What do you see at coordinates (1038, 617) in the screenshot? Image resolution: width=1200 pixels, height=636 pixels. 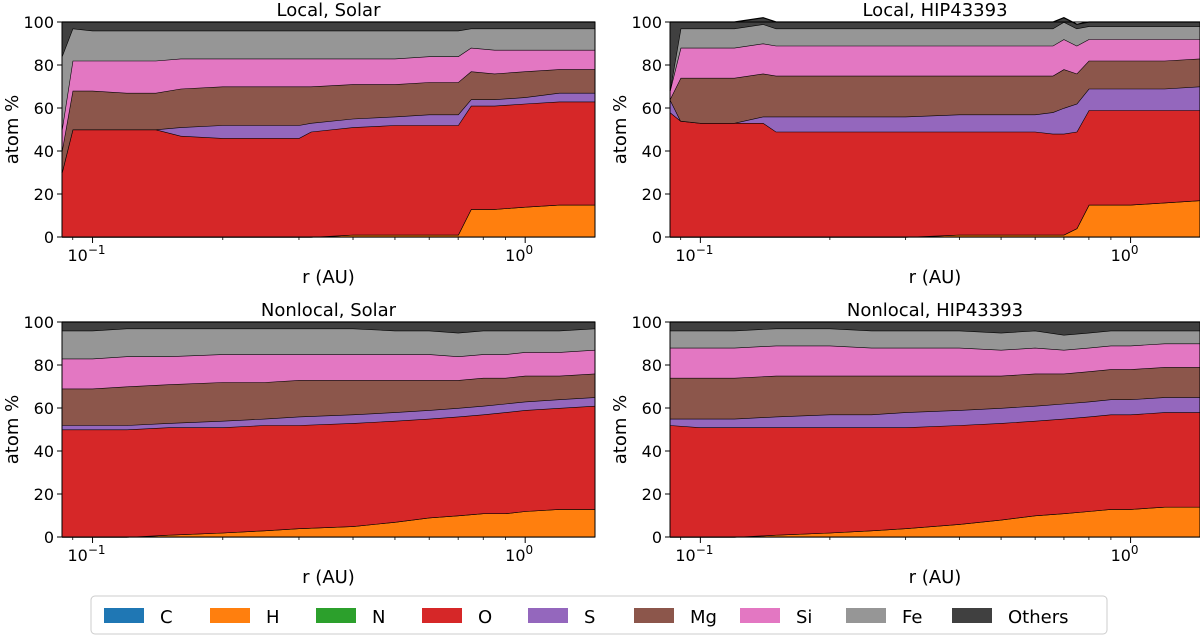 I see `legend-label-others: Others` at bounding box center [1038, 617].